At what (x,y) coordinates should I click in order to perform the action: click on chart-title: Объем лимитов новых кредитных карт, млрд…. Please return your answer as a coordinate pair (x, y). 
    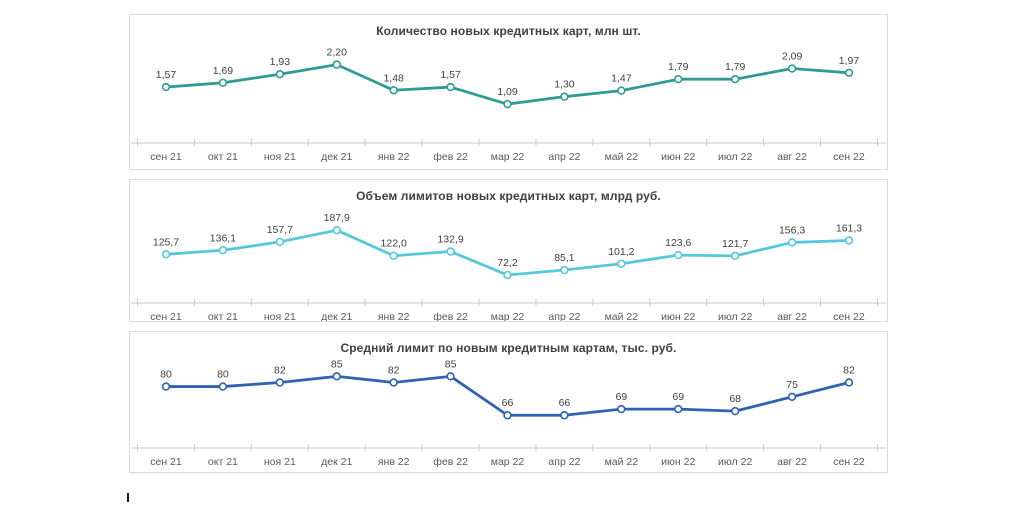
    Looking at the image, I should click on (508, 196).